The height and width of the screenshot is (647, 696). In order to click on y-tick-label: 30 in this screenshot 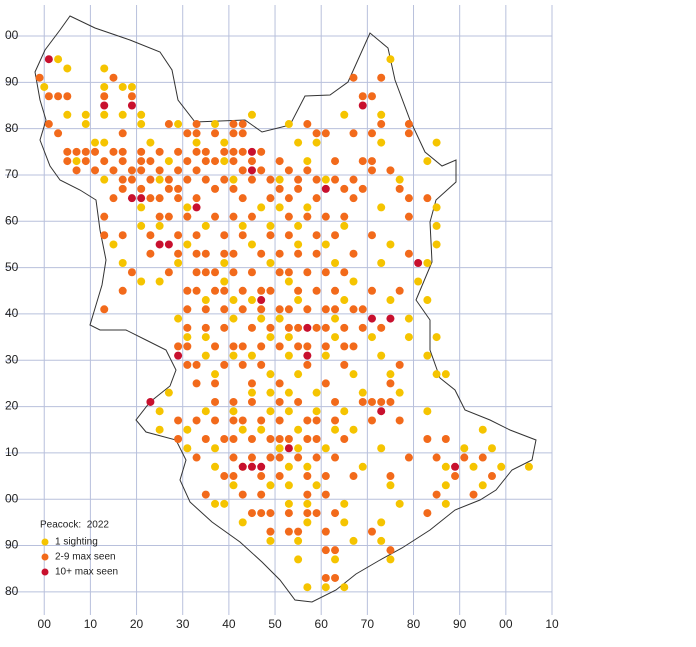, I will do `click(12, 359)`.